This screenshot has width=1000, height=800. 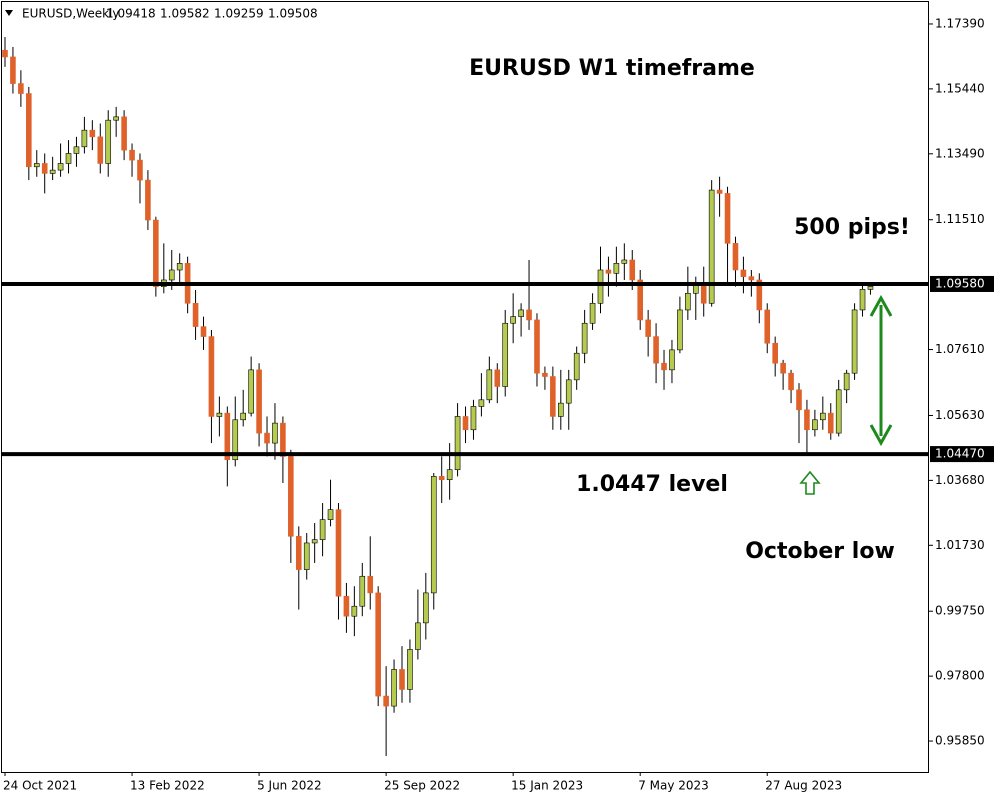 I want to click on annotation-pips: 500 pips!, so click(x=852, y=227).